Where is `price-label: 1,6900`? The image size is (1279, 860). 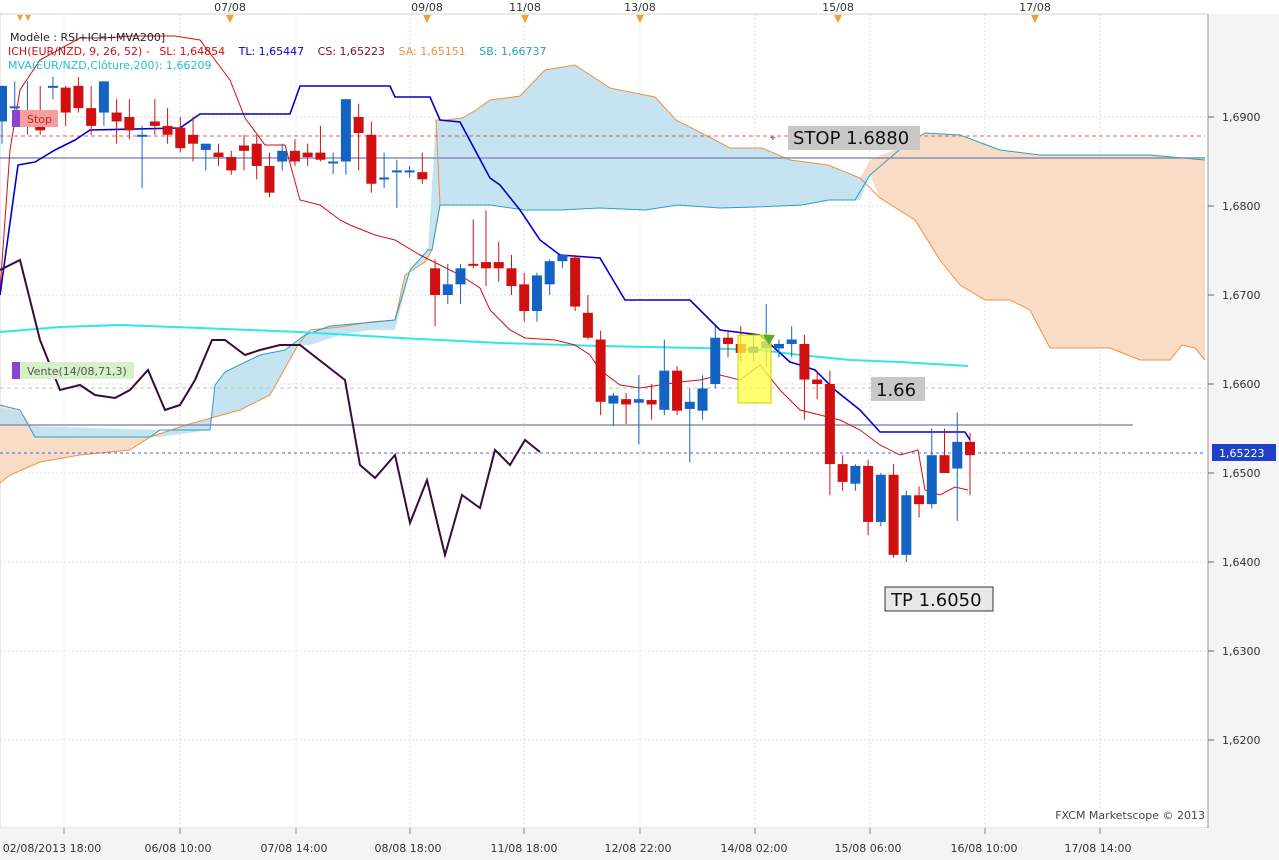
price-label: 1,6900 is located at coordinates (1241, 117).